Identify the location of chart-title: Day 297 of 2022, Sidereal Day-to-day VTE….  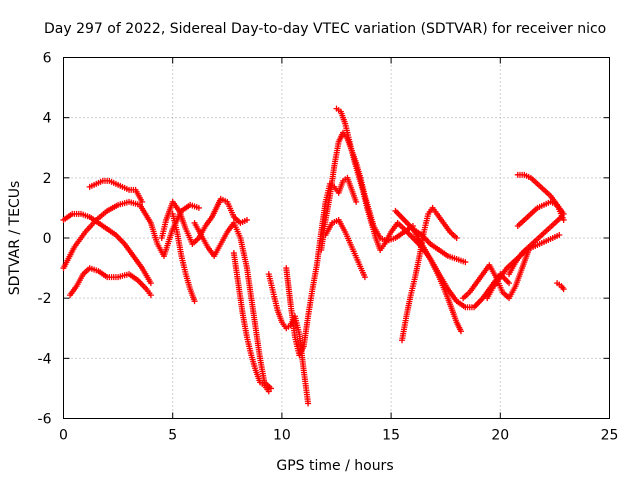
(325, 29).